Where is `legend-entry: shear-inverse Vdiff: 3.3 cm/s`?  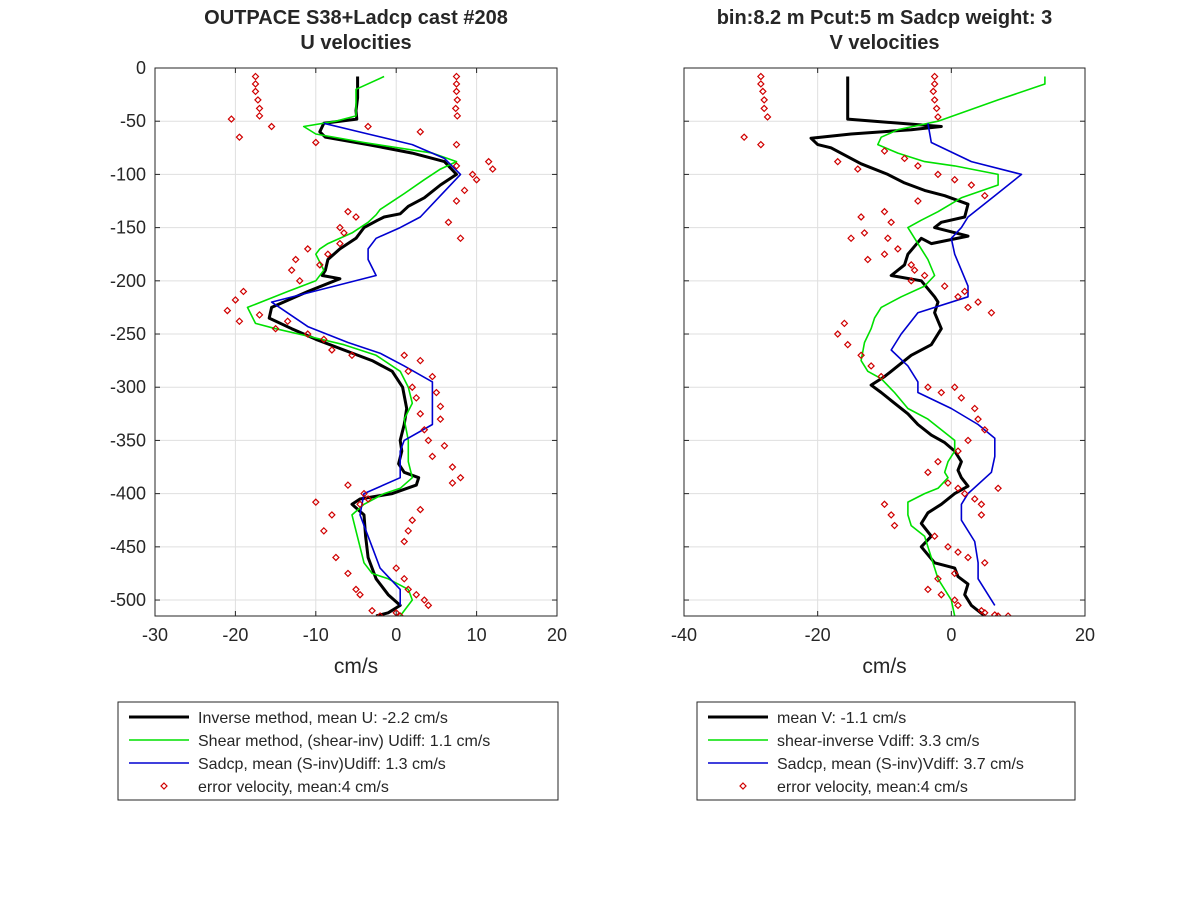 legend-entry: shear-inverse Vdiff: 3.3 cm/s is located at coordinates (843, 741).